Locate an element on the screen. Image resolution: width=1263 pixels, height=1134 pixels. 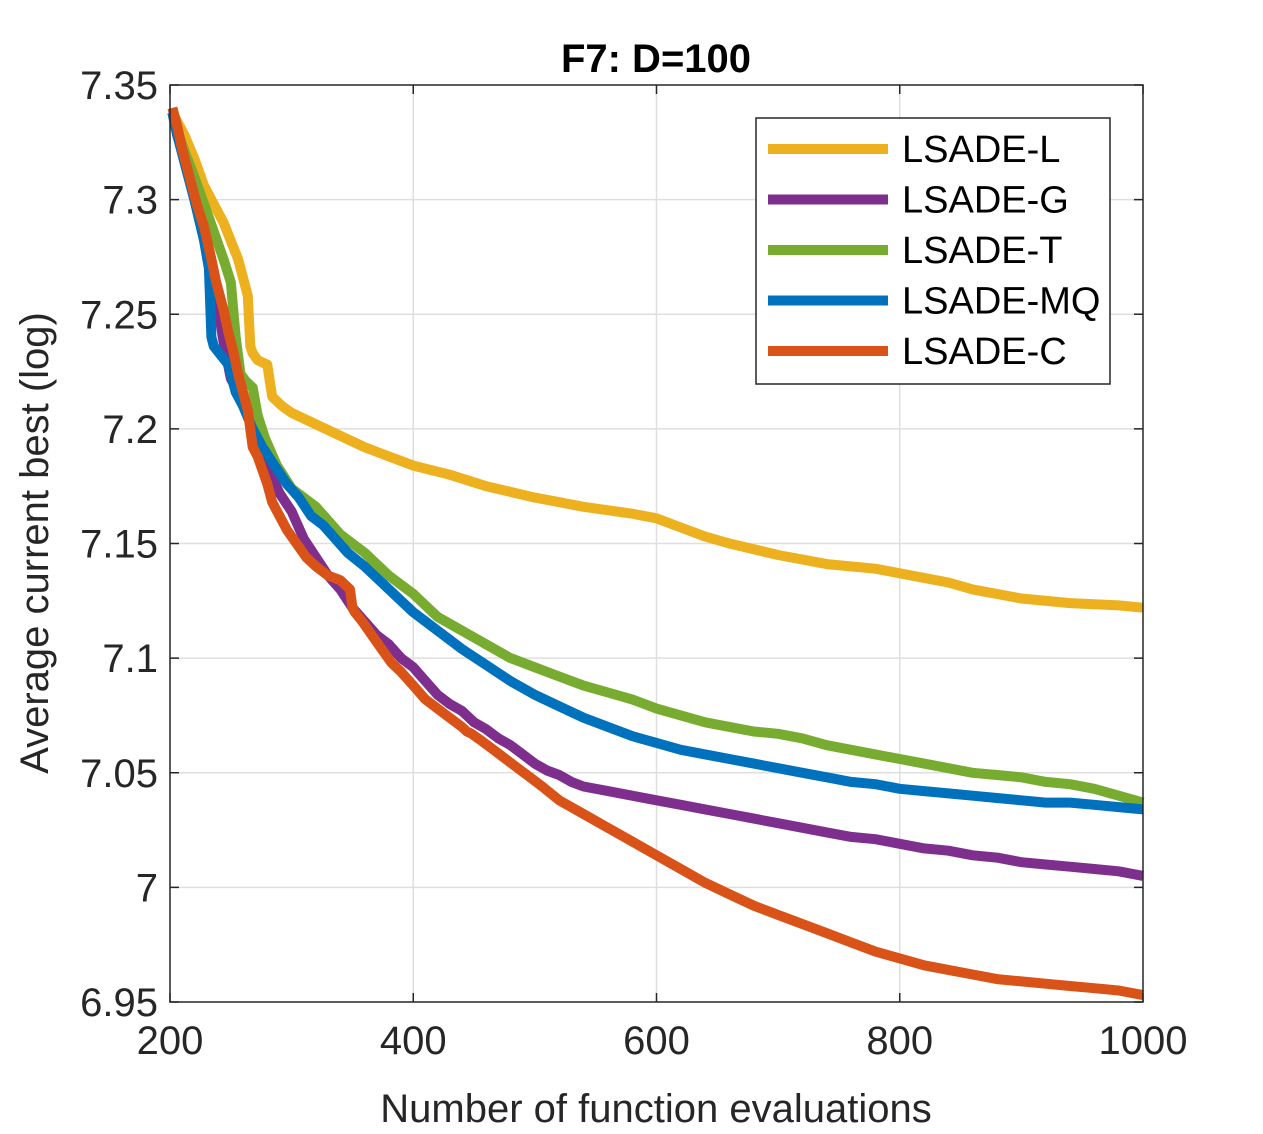
x-tick-label: 200 is located at coordinates (170, 1041).